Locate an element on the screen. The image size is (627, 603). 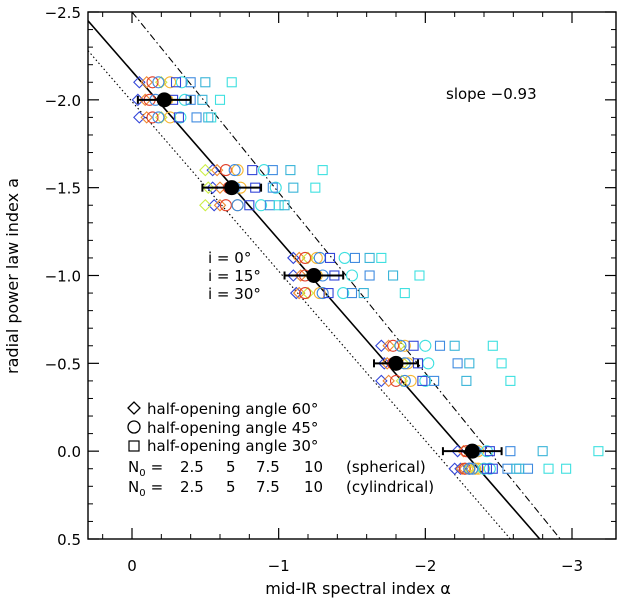
legend-diamond-marker is located at coordinates (134, 408).